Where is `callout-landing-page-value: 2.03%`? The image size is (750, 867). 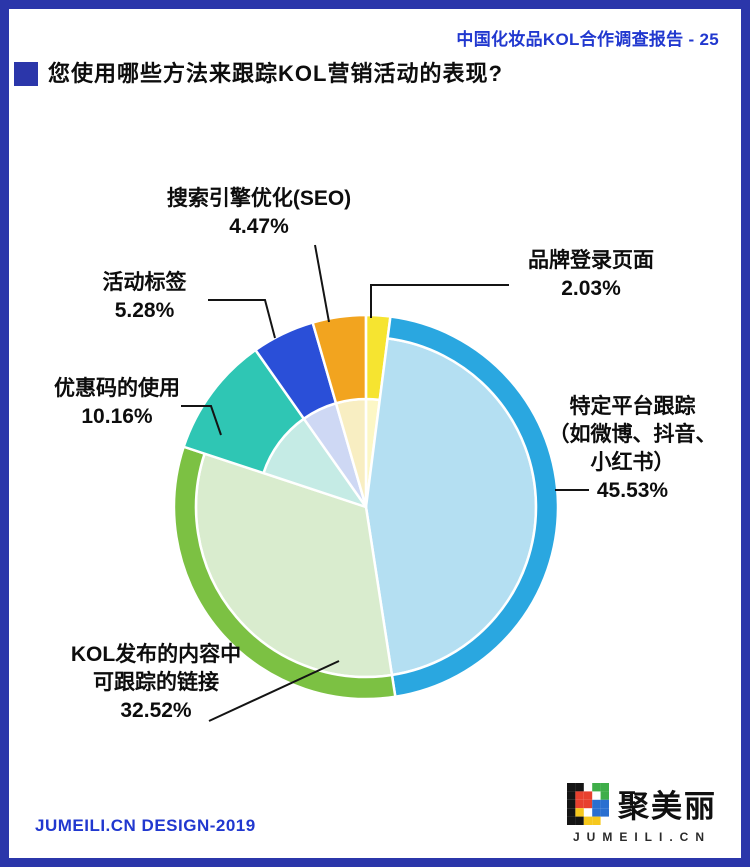
callout-landing-page-value: 2.03% is located at coordinates (591, 288).